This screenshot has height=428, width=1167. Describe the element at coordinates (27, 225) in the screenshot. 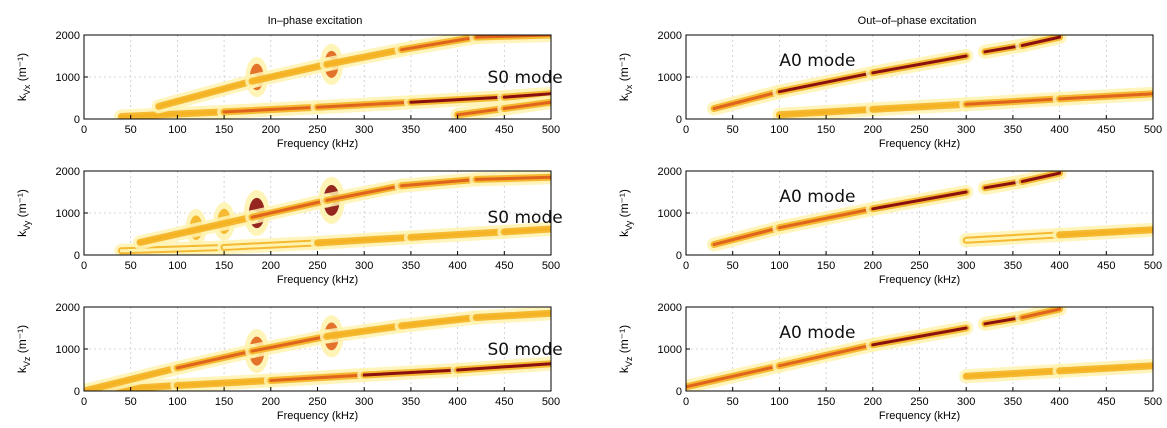

I see `y-axis-label-sub: Vy` at that location.